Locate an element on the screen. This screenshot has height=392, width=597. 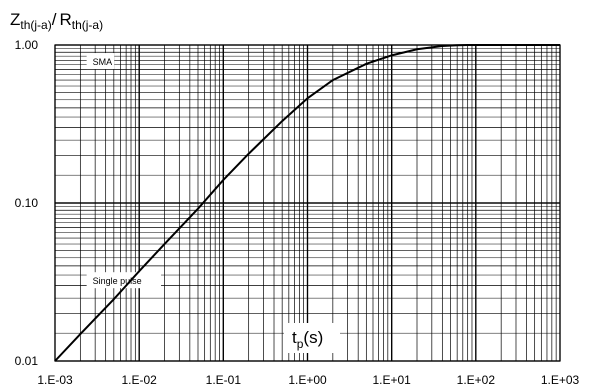
x-tick-label: 1.E+01 is located at coordinates (391, 380).